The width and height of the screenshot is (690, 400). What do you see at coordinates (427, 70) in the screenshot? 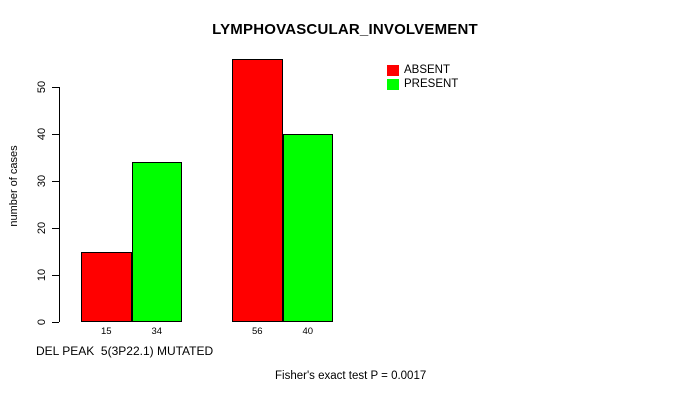
I see `legend-label-absent: ABSENT` at bounding box center [427, 70].